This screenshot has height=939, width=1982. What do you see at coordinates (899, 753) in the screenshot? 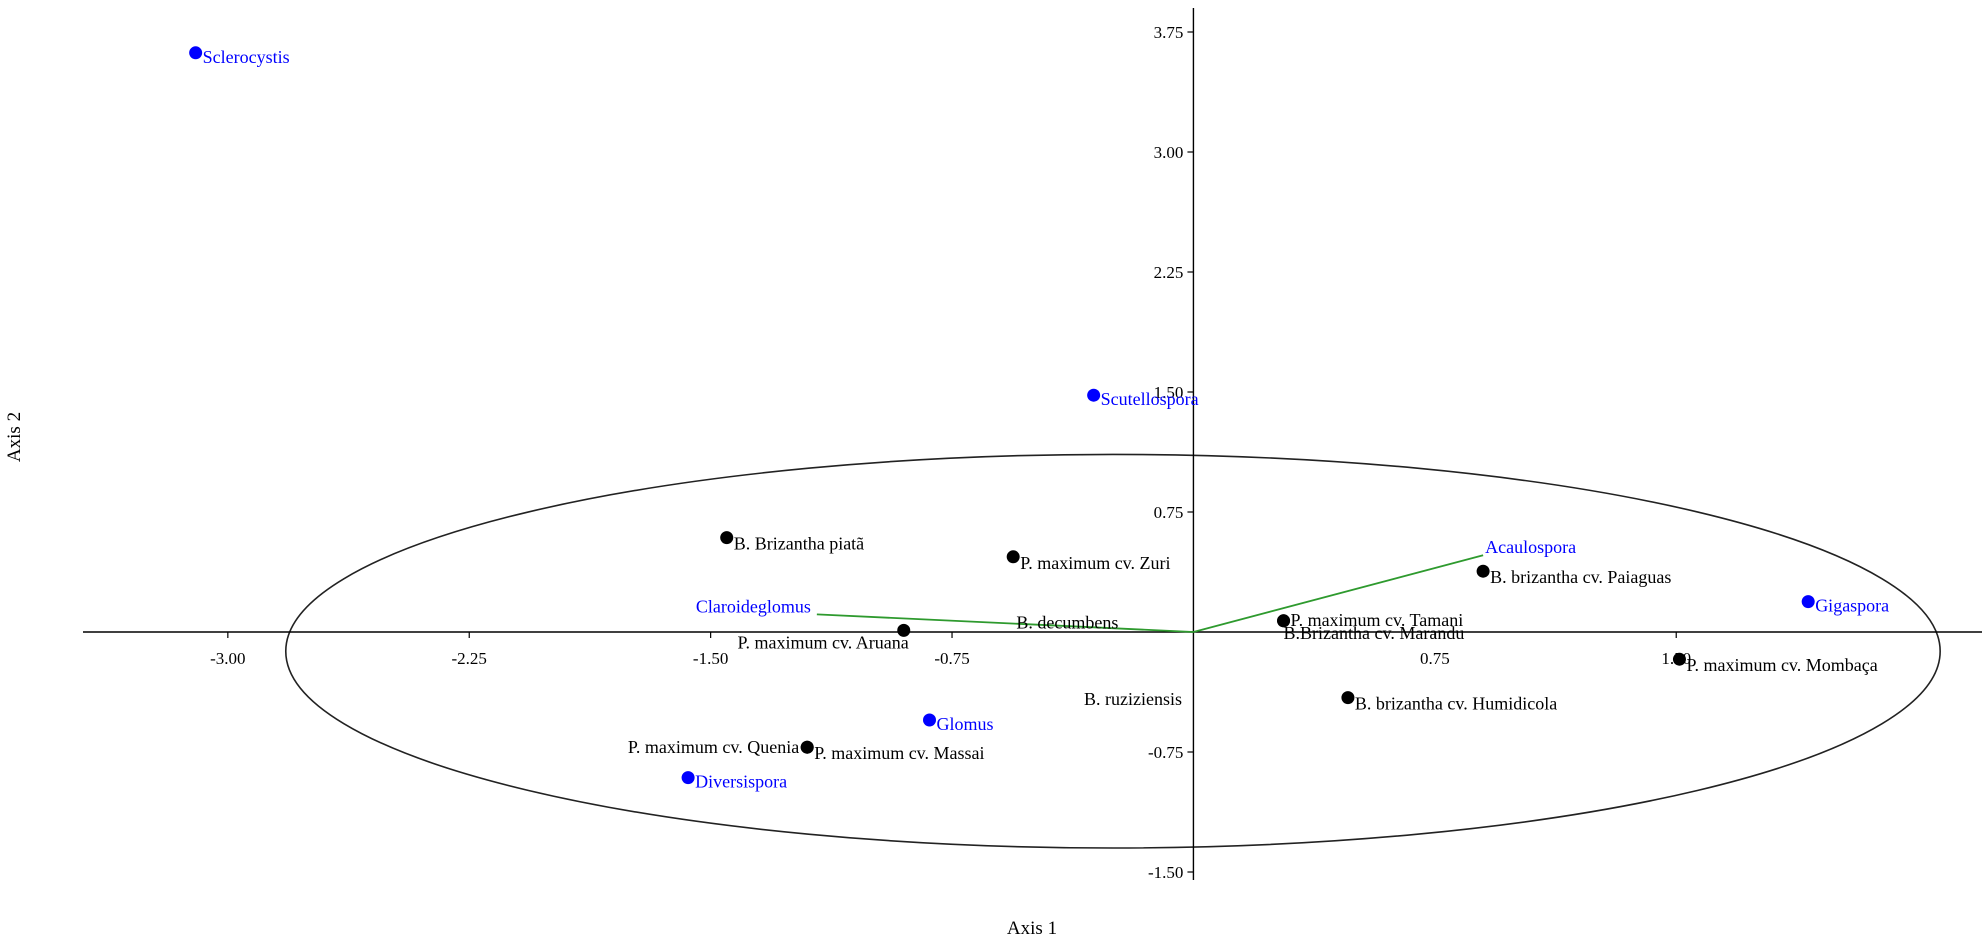
I see `cultivar-label: P. maximum cv. Massai` at bounding box center [899, 753].